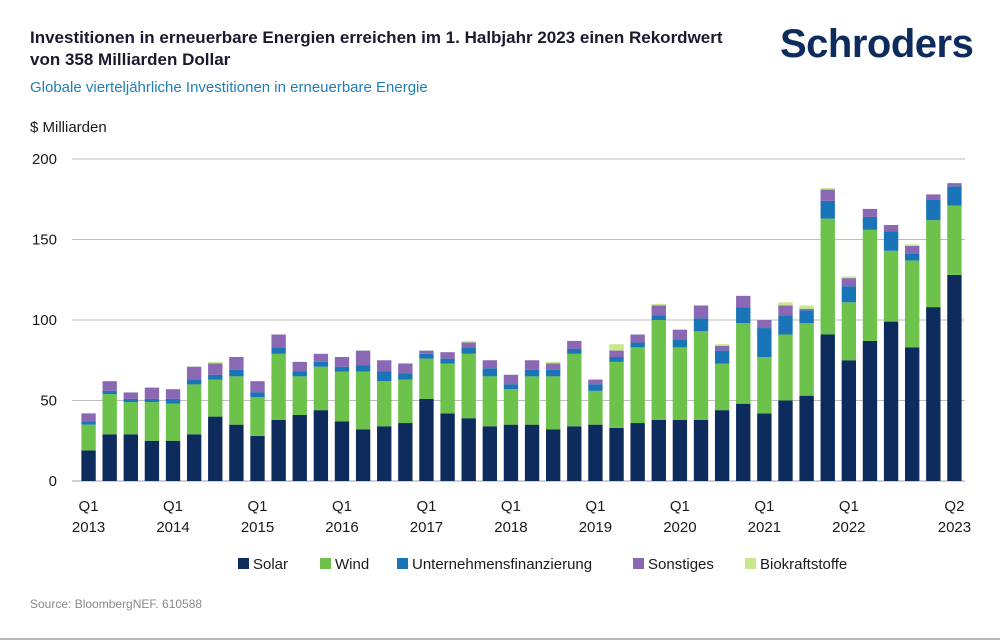 The image size is (1000, 641). I want to click on x-tick-label: 2020, so click(679, 527).